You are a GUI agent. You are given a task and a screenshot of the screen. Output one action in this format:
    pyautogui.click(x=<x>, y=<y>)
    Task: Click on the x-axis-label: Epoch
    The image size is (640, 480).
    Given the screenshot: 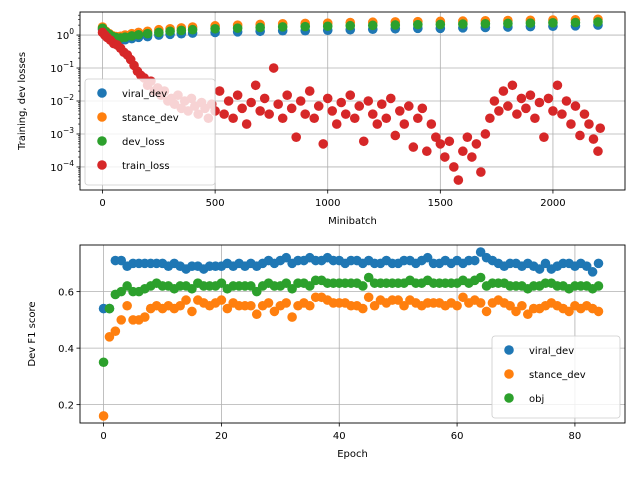 What is the action you would take?
    pyautogui.click(x=352, y=454)
    